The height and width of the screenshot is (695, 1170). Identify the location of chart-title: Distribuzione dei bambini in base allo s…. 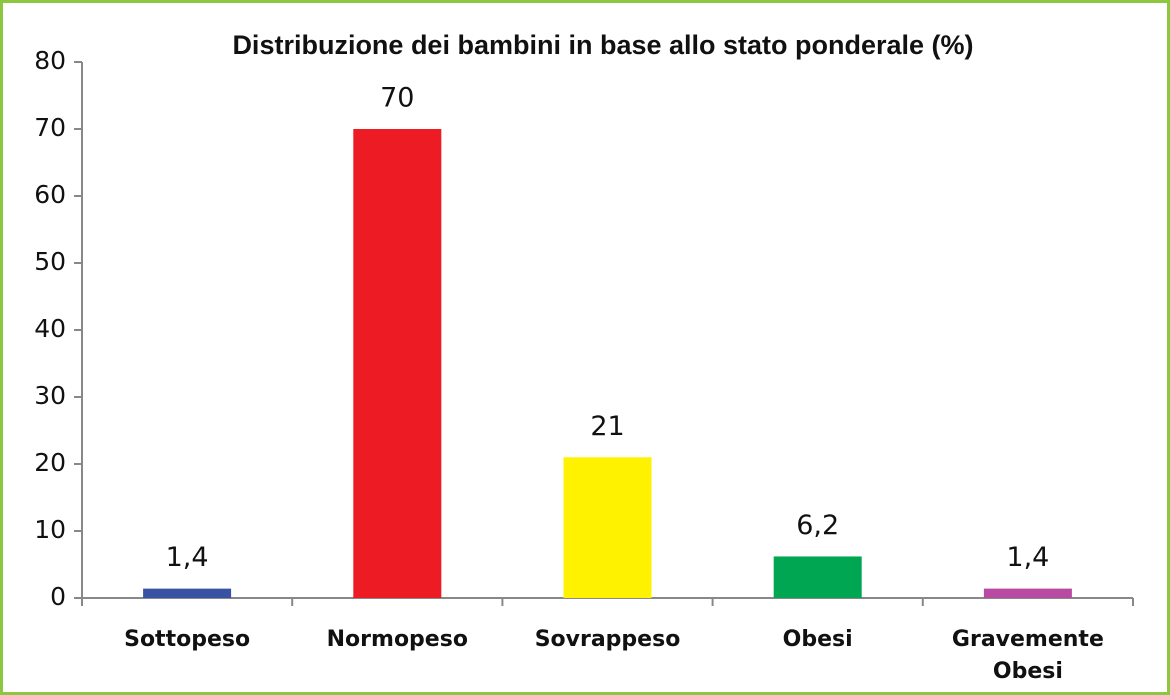
(602, 45).